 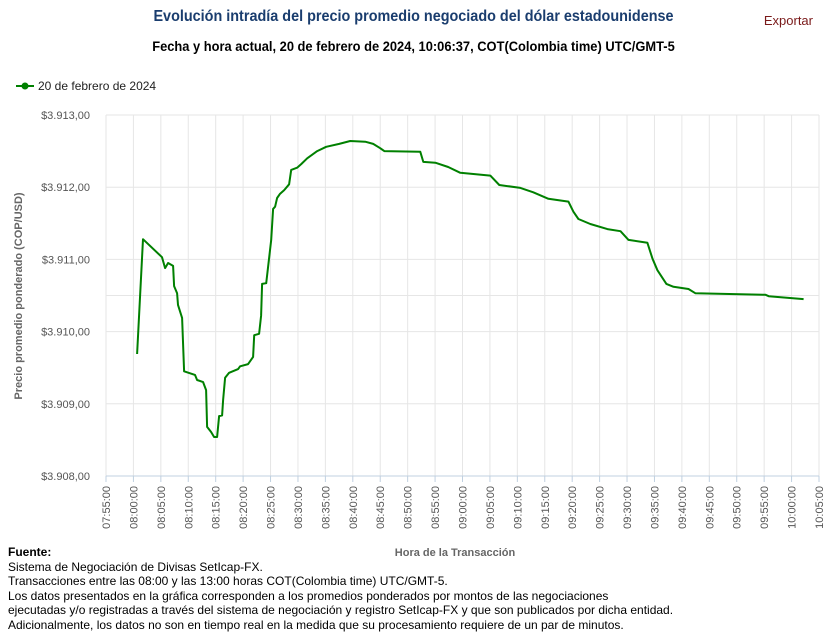 I want to click on x-tick-label: 08:40:00, so click(x=354, y=507).